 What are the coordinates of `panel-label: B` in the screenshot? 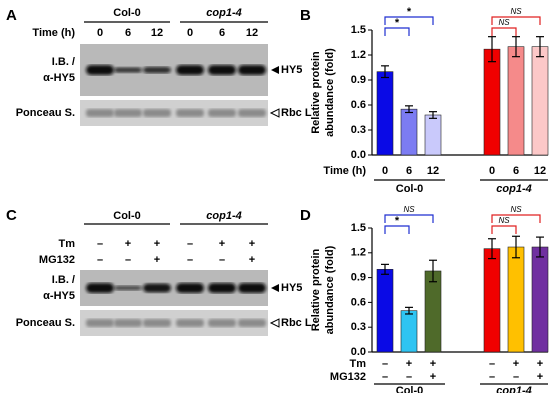 It's located at (305, 15).